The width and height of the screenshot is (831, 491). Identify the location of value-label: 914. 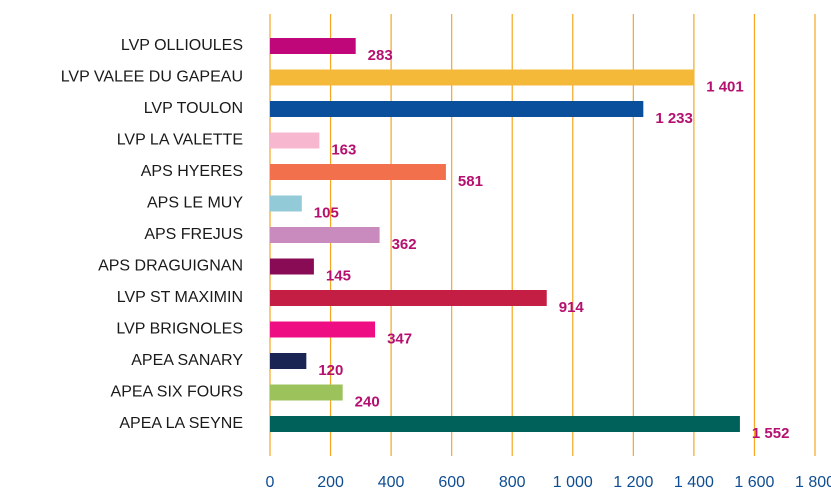
(572, 307).